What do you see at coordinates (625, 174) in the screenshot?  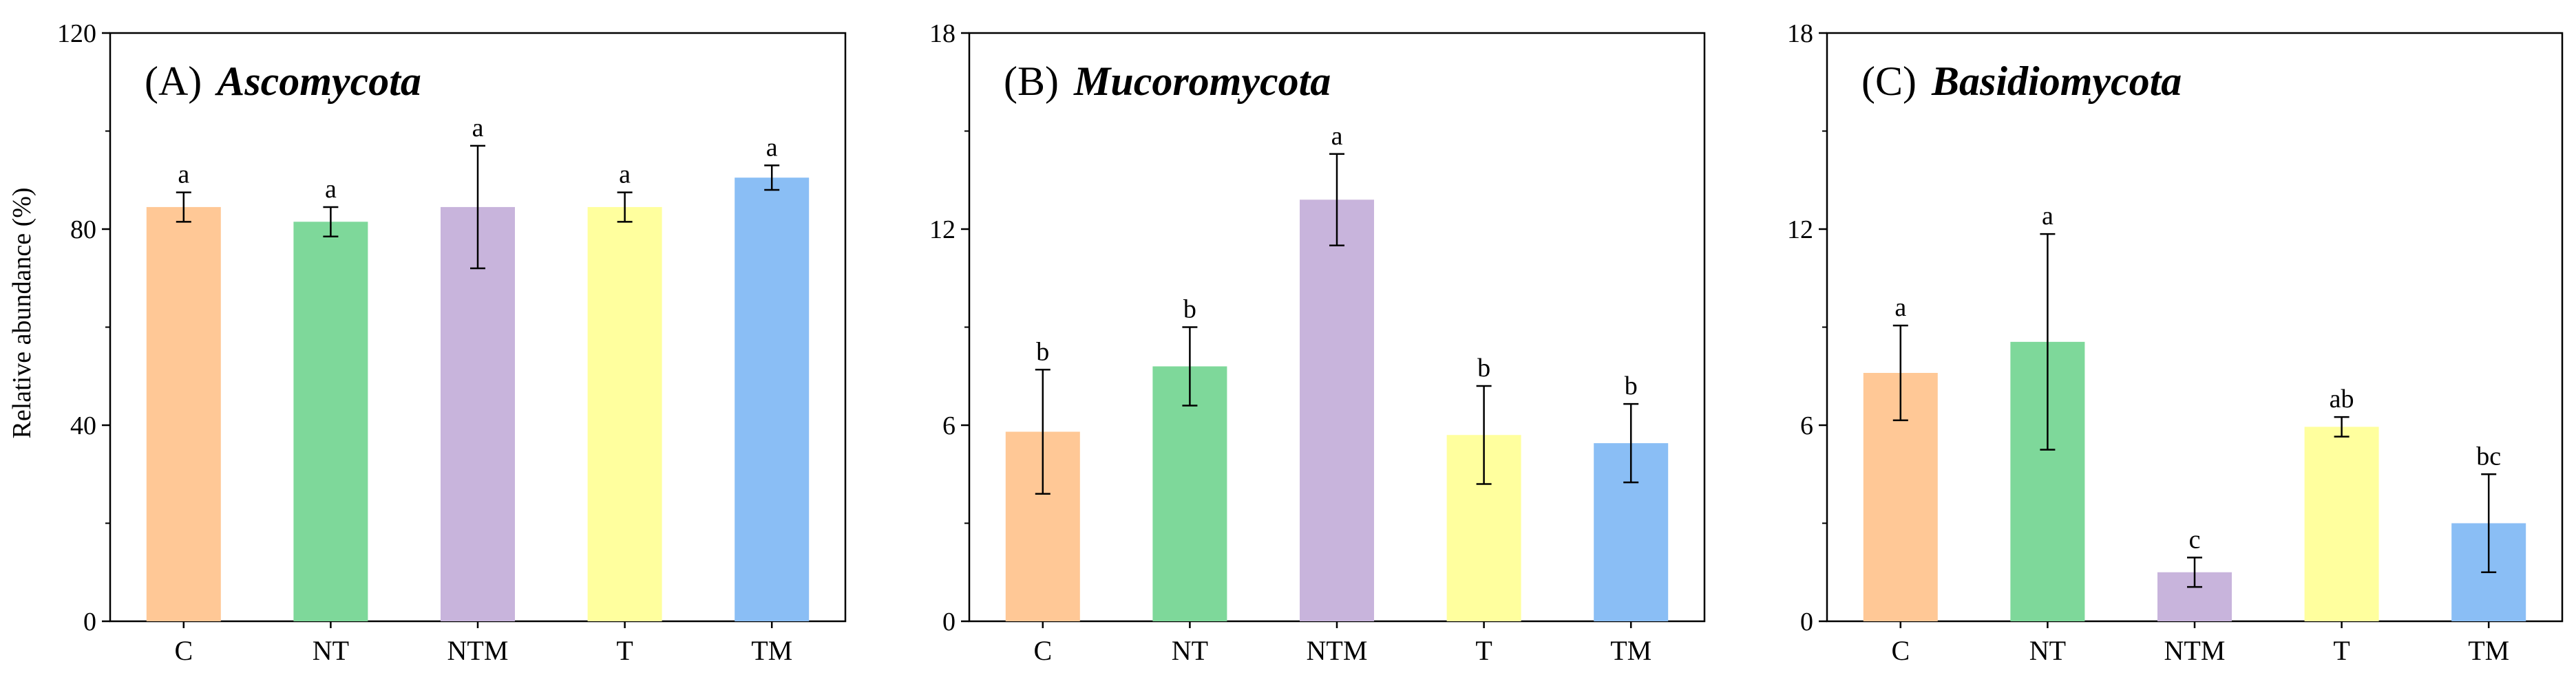 I see `panel-a-sig-letter-t: a` at bounding box center [625, 174].